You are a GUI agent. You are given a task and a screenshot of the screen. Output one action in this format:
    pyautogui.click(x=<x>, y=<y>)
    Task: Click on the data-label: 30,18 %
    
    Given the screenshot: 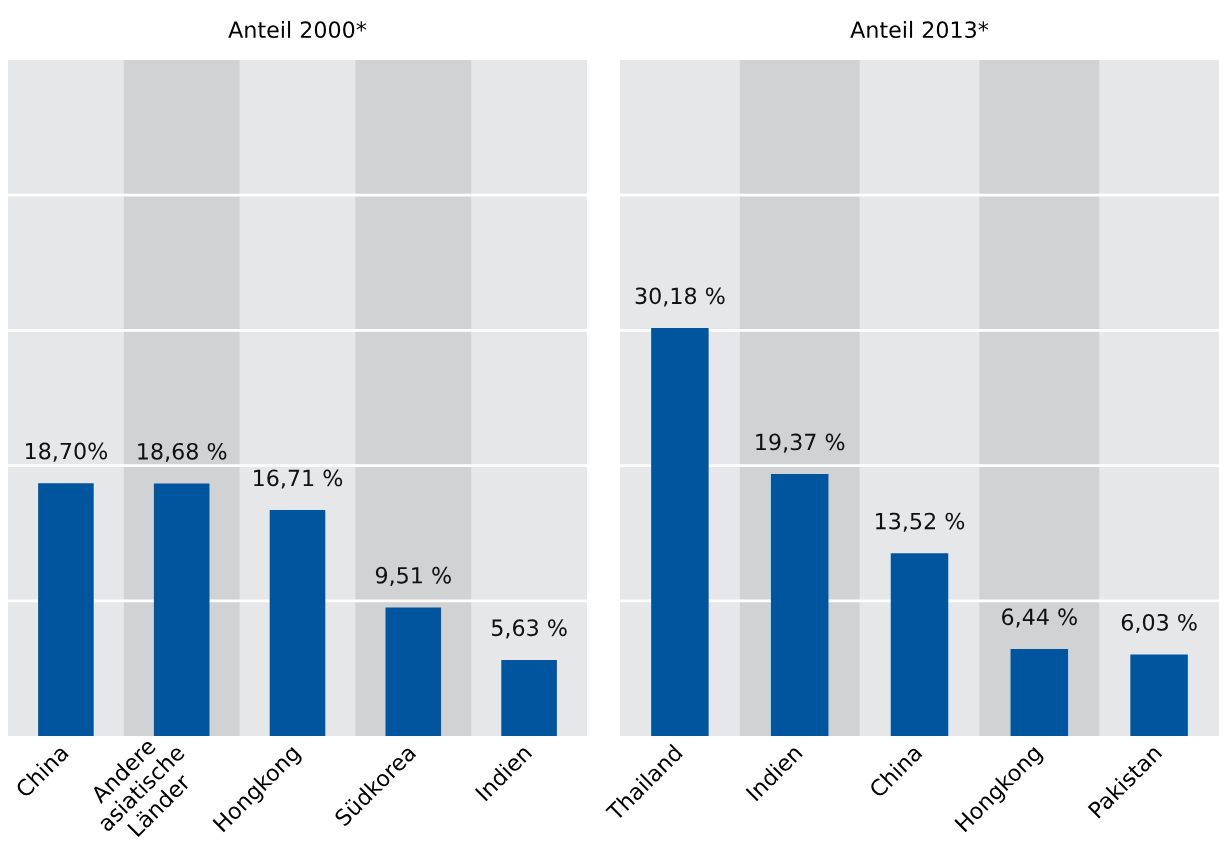 What is the action you would take?
    pyautogui.click(x=680, y=297)
    